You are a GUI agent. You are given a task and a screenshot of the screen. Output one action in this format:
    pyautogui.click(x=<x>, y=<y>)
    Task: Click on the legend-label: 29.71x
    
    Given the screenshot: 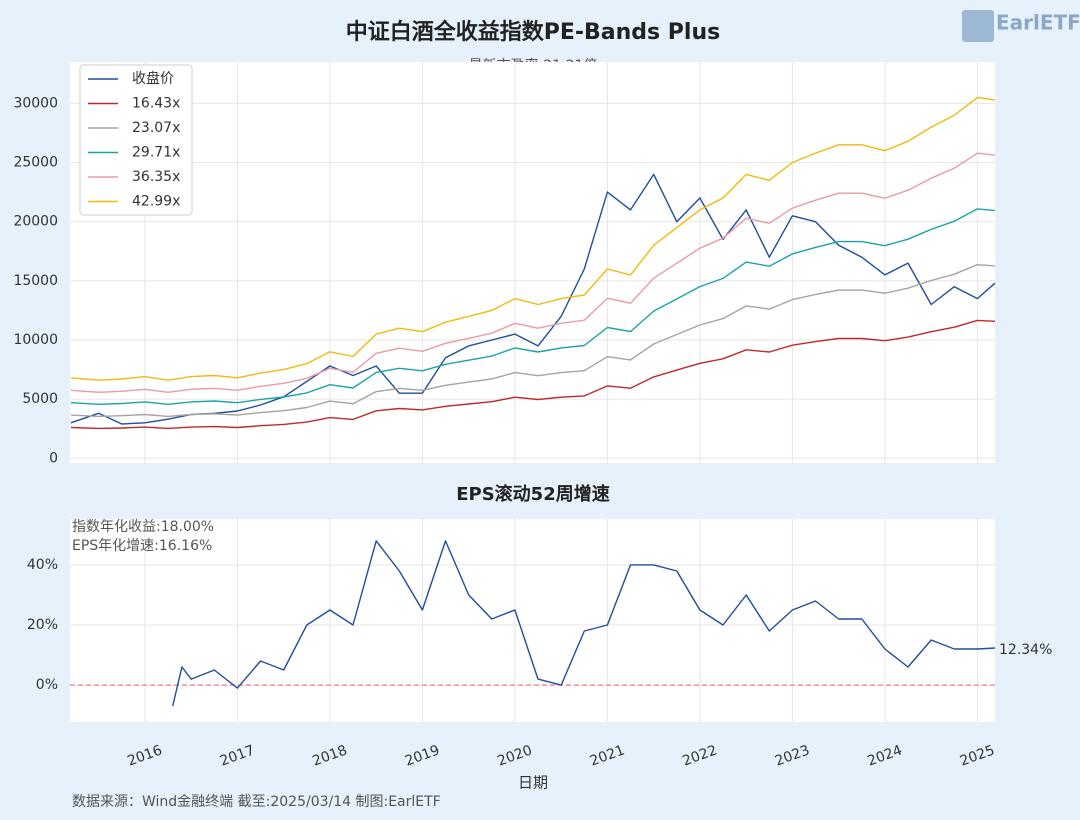 What is the action you would take?
    pyautogui.click(x=156, y=153)
    